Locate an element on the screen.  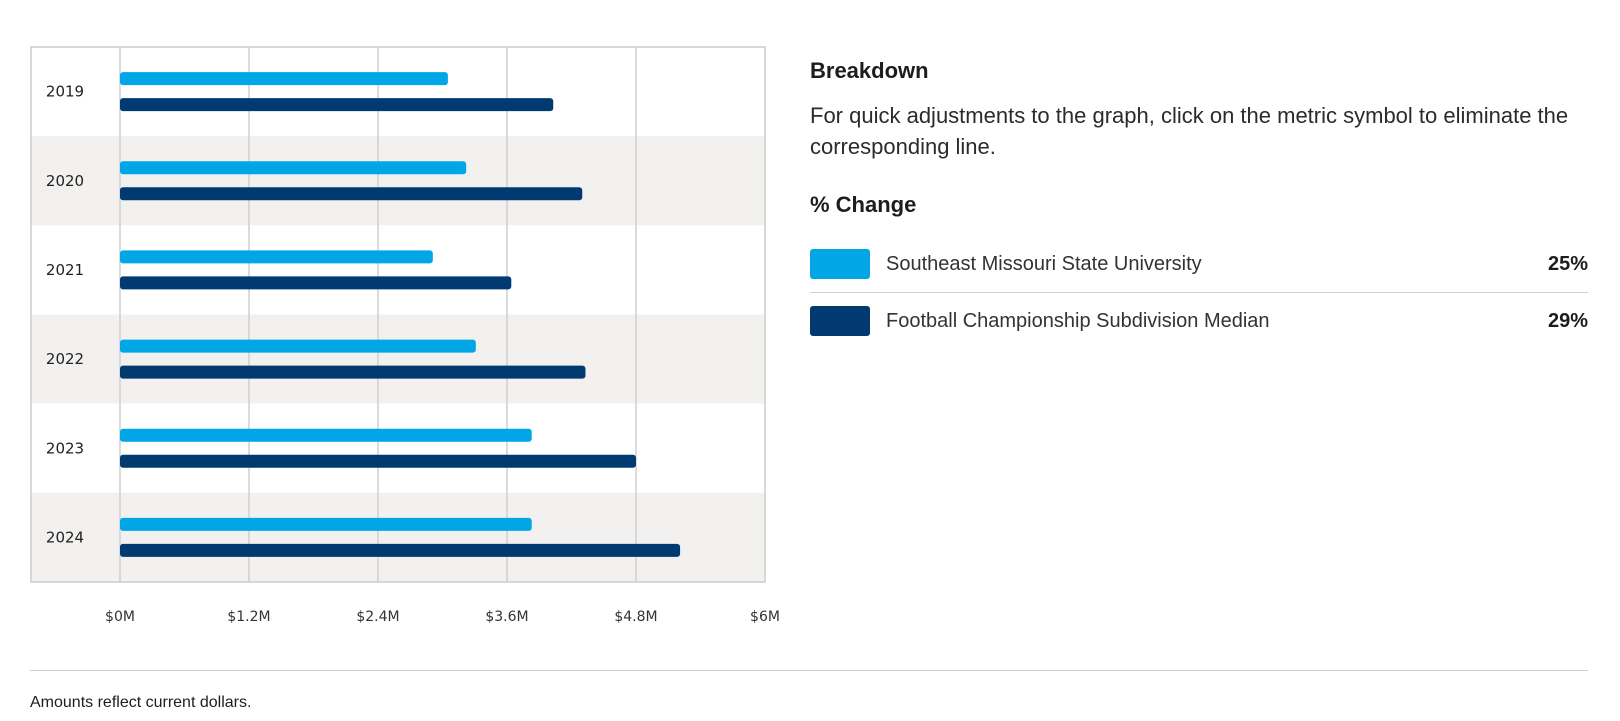
x-tick-label: $1.2M is located at coordinates (248, 617).